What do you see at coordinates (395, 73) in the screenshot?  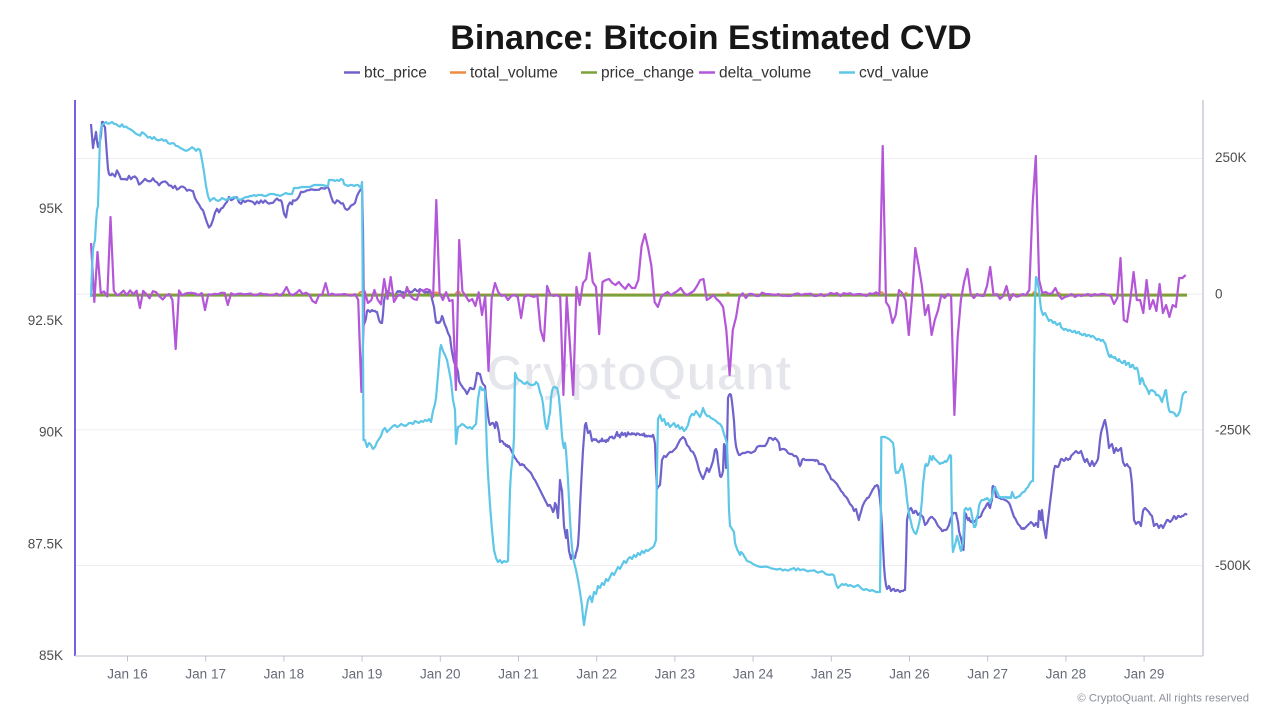 I see `svg-text: btc_price` at bounding box center [395, 73].